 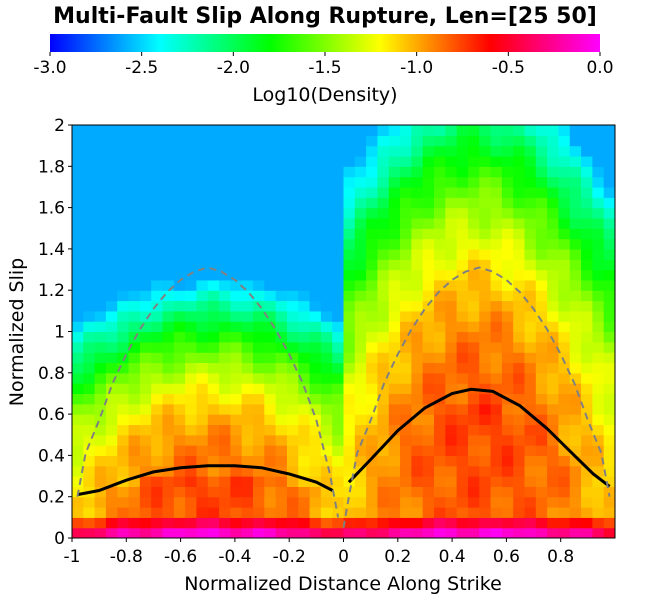 I want to click on colorbar-tick-label: -1.5, so click(x=324, y=68).